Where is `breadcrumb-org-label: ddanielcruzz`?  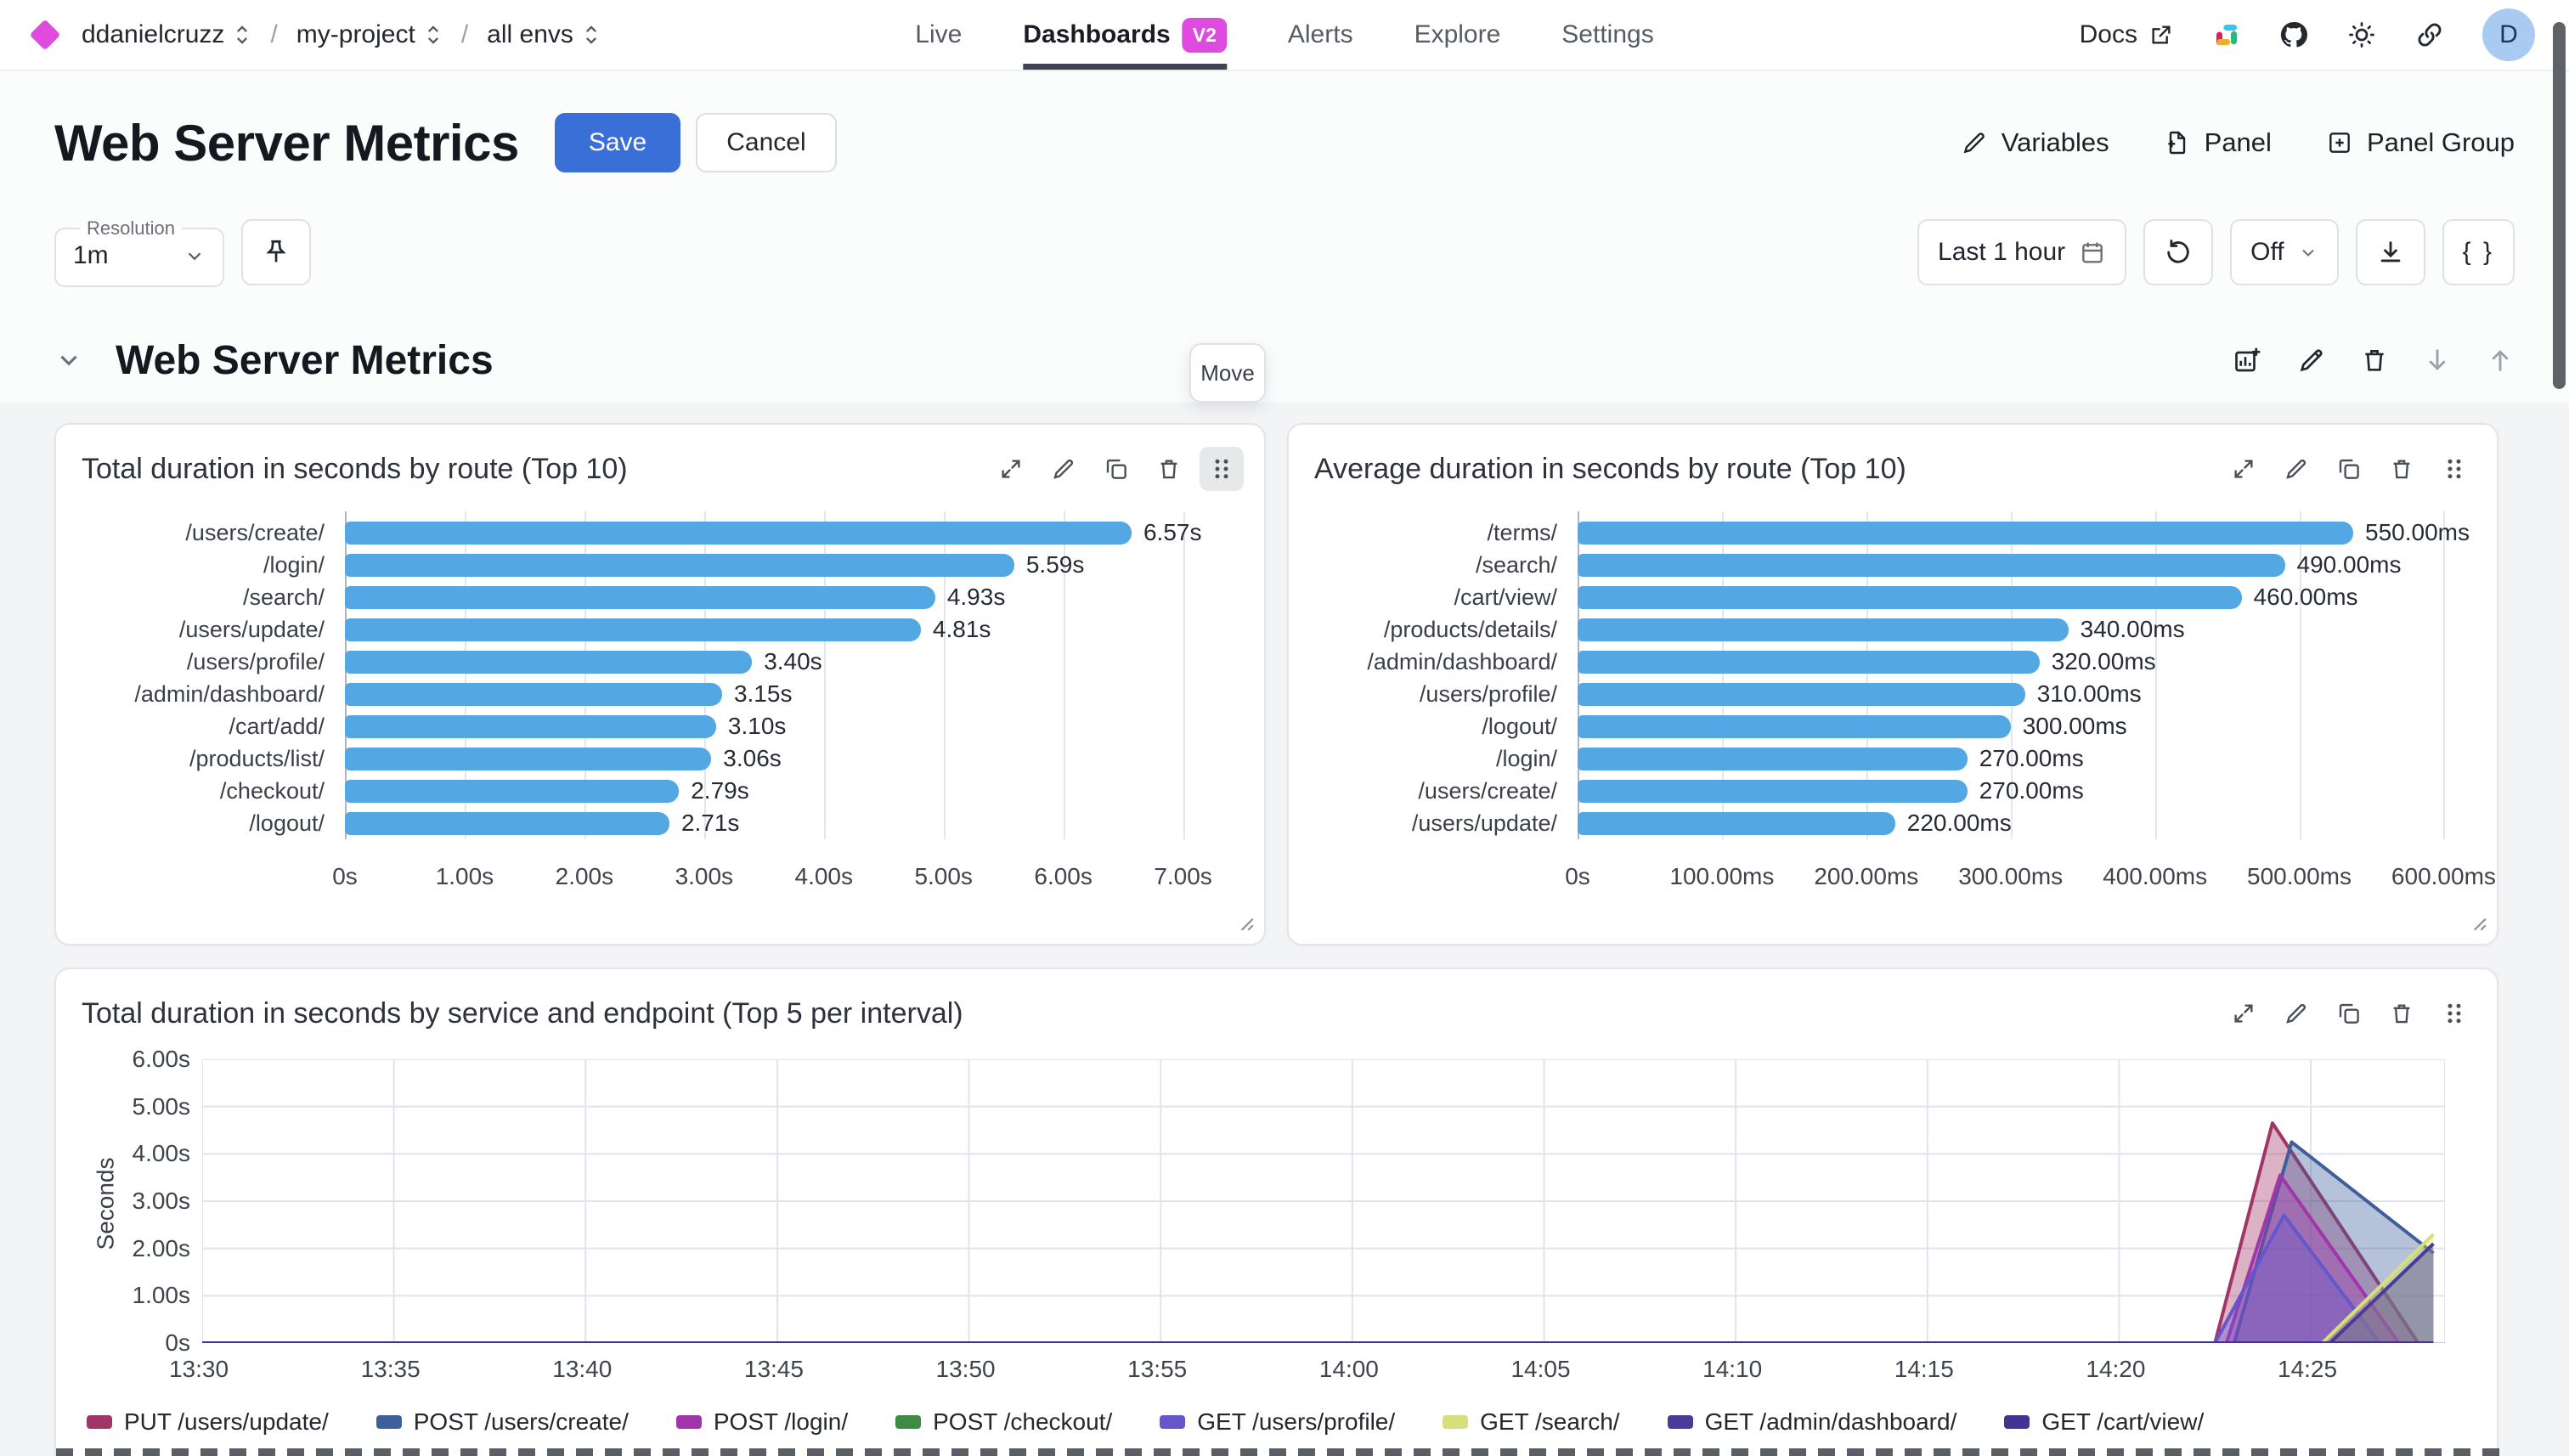
breadcrumb-org-label: ddanielcruzz is located at coordinates (154, 34).